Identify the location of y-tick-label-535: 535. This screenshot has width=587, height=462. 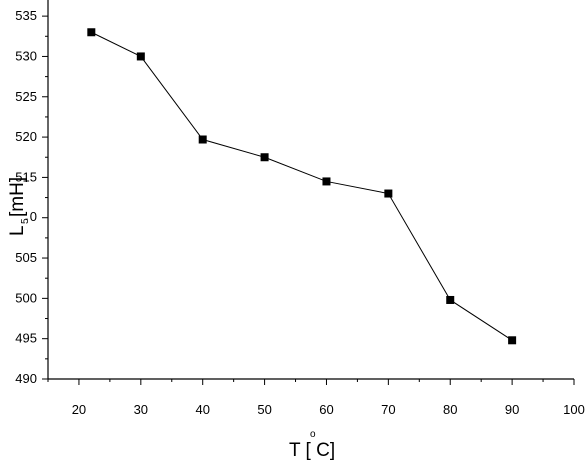
(26, 15).